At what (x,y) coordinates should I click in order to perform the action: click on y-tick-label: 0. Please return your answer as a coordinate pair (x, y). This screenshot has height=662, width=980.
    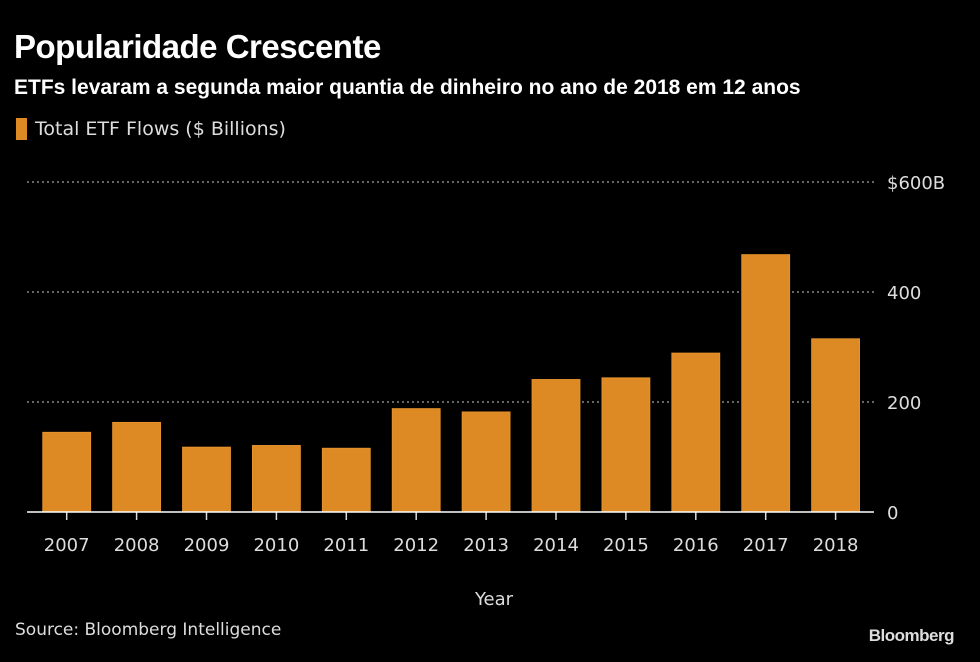
    Looking at the image, I should click on (892, 513).